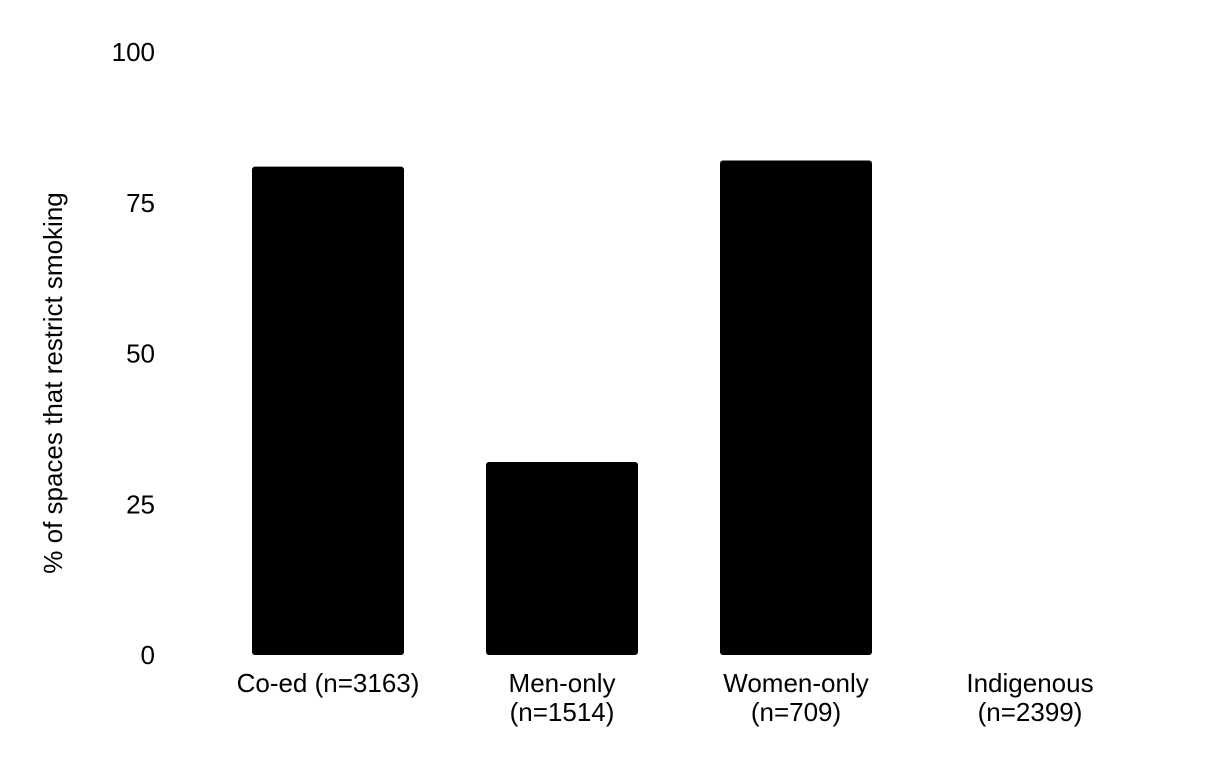 This screenshot has height=763, width=1228. I want to click on x-category-label: Women-only (n=709), so click(795, 697).